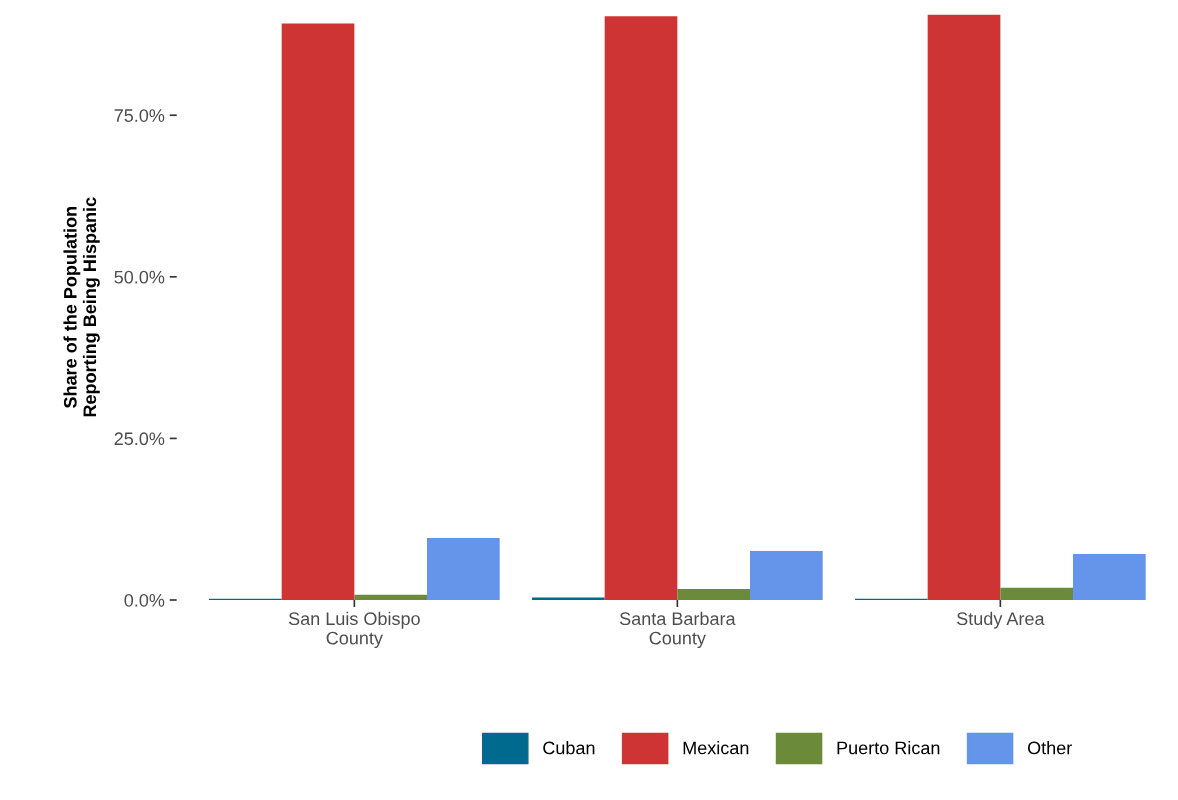 The width and height of the screenshot is (1178, 800). Describe the element at coordinates (139, 115) in the screenshot. I see `y-tick-label: 75.0%` at that location.